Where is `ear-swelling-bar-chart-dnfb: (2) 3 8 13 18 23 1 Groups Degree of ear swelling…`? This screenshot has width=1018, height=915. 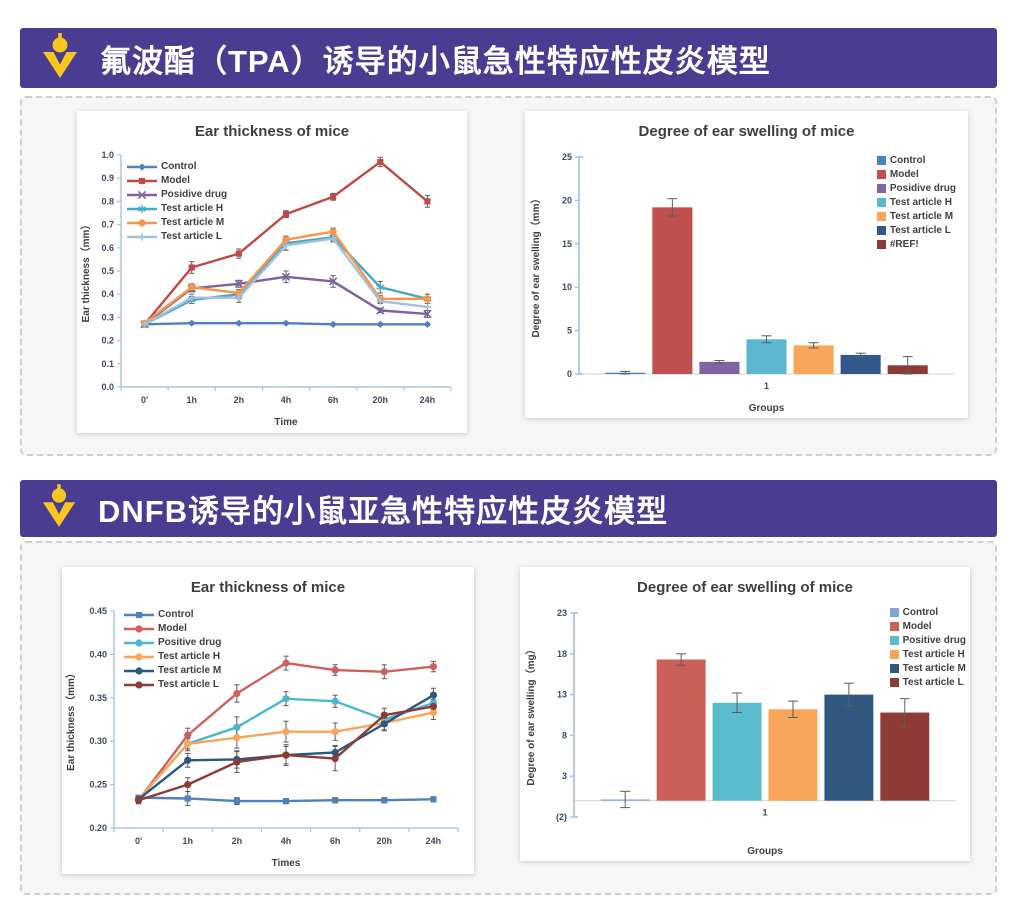
ear-swelling-bar-chart-dnfb: (2) 3 8 13 18 23 1 Groups Degree of ear swelling… is located at coordinates (740, 732).